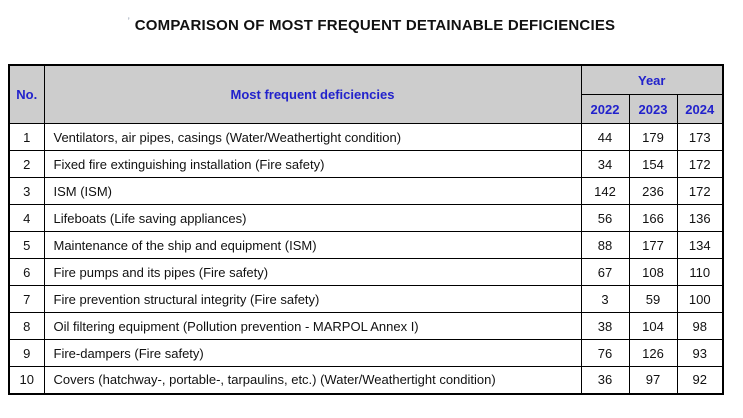  What do you see at coordinates (653, 245) in the screenshot?
I see `value-2023: 177` at bounding box center [653, 245].